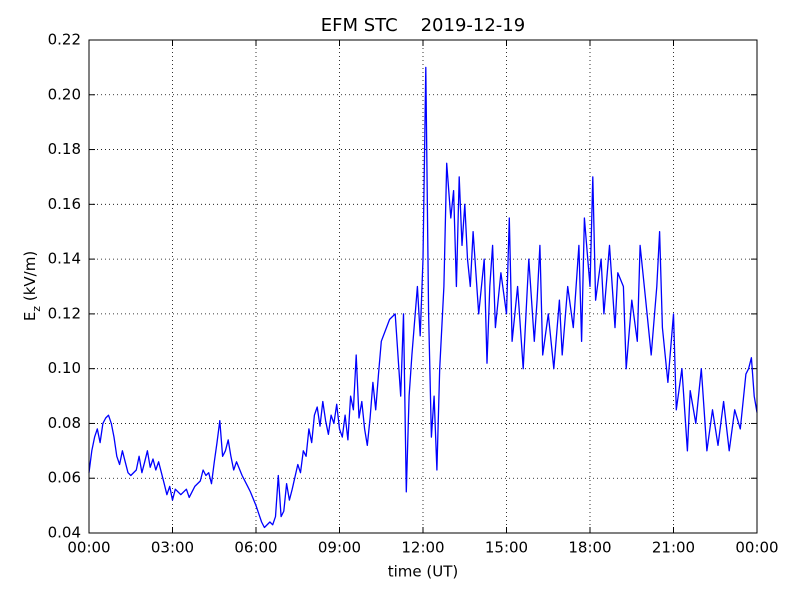  Describe the element at coordinates (30, 278) in the screenshot. I see `y-label-unit: (kV/m)` at that location.